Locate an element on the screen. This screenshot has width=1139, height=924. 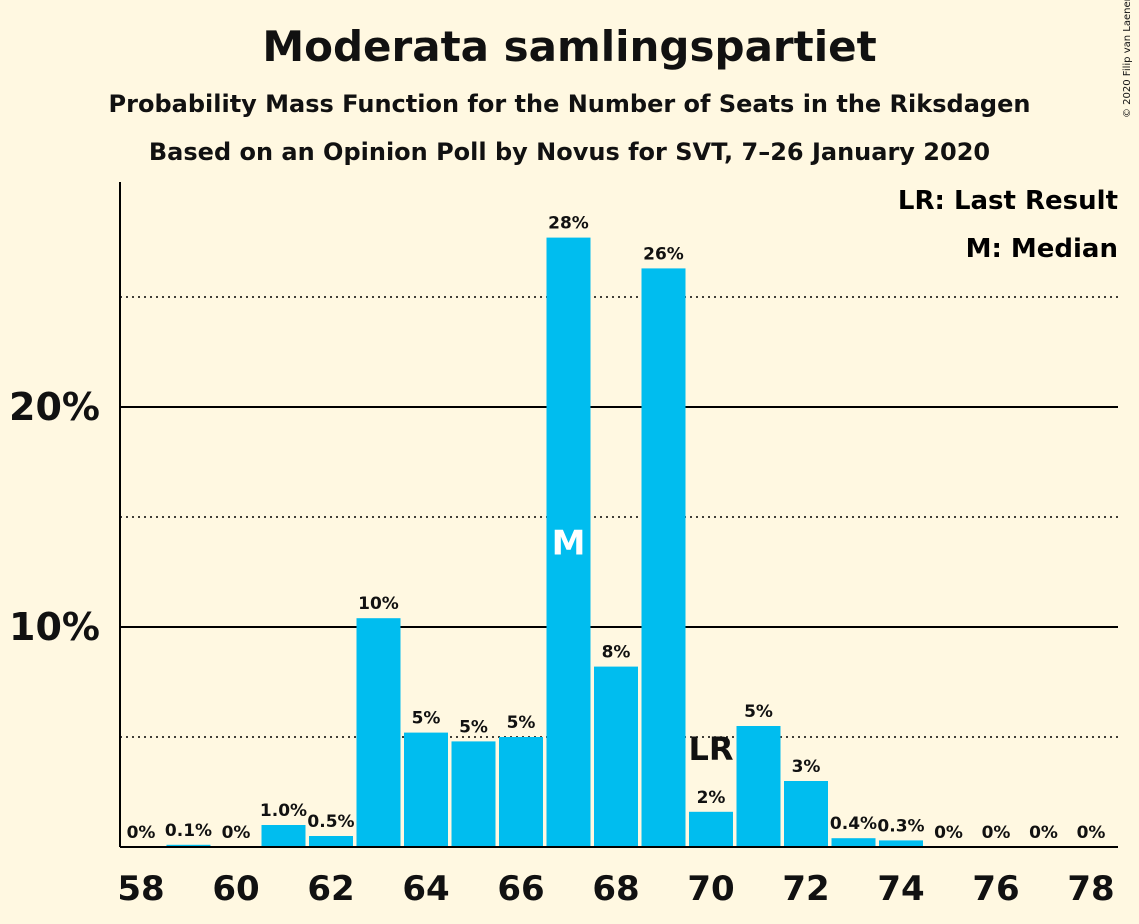
bar-label-seat-63: 10% is located at coordinates (378, 604).